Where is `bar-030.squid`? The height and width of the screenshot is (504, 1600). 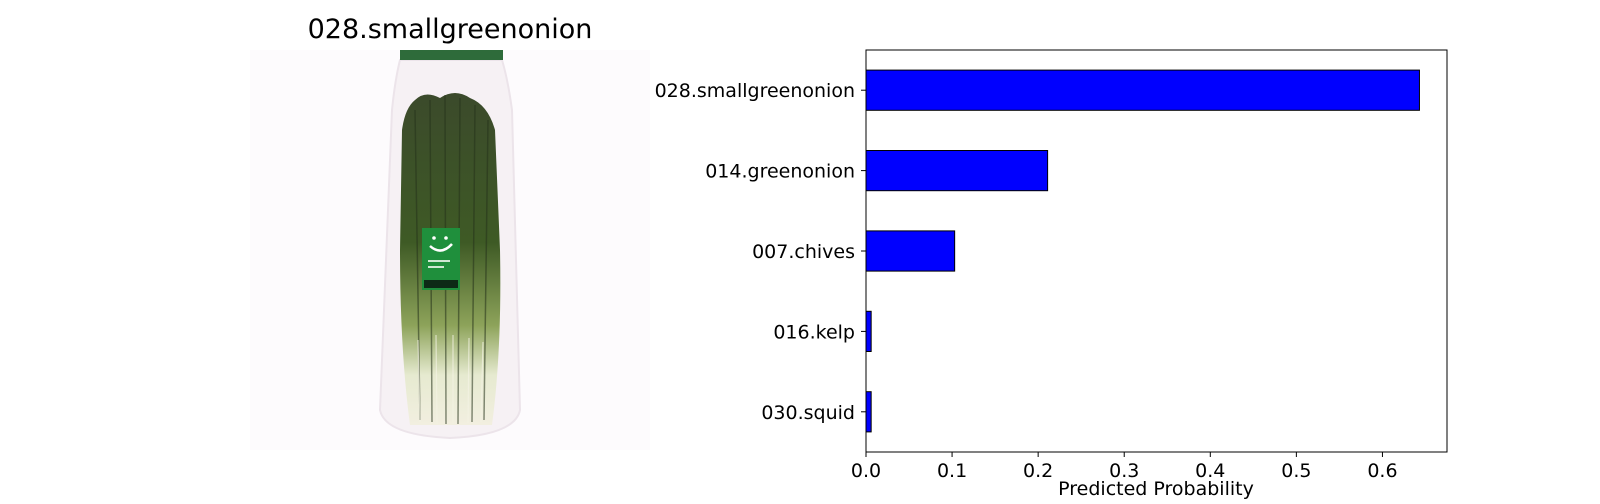
bar-030.squid is located at coordinates (868, 412).